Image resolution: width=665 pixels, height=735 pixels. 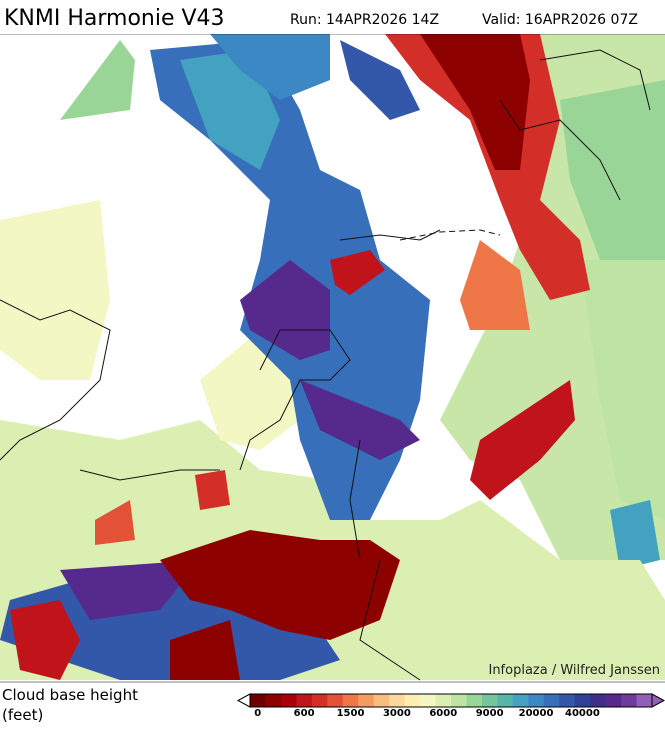 I want to click on colorbar-tick-label: 9000, so click(x=490, y=713).